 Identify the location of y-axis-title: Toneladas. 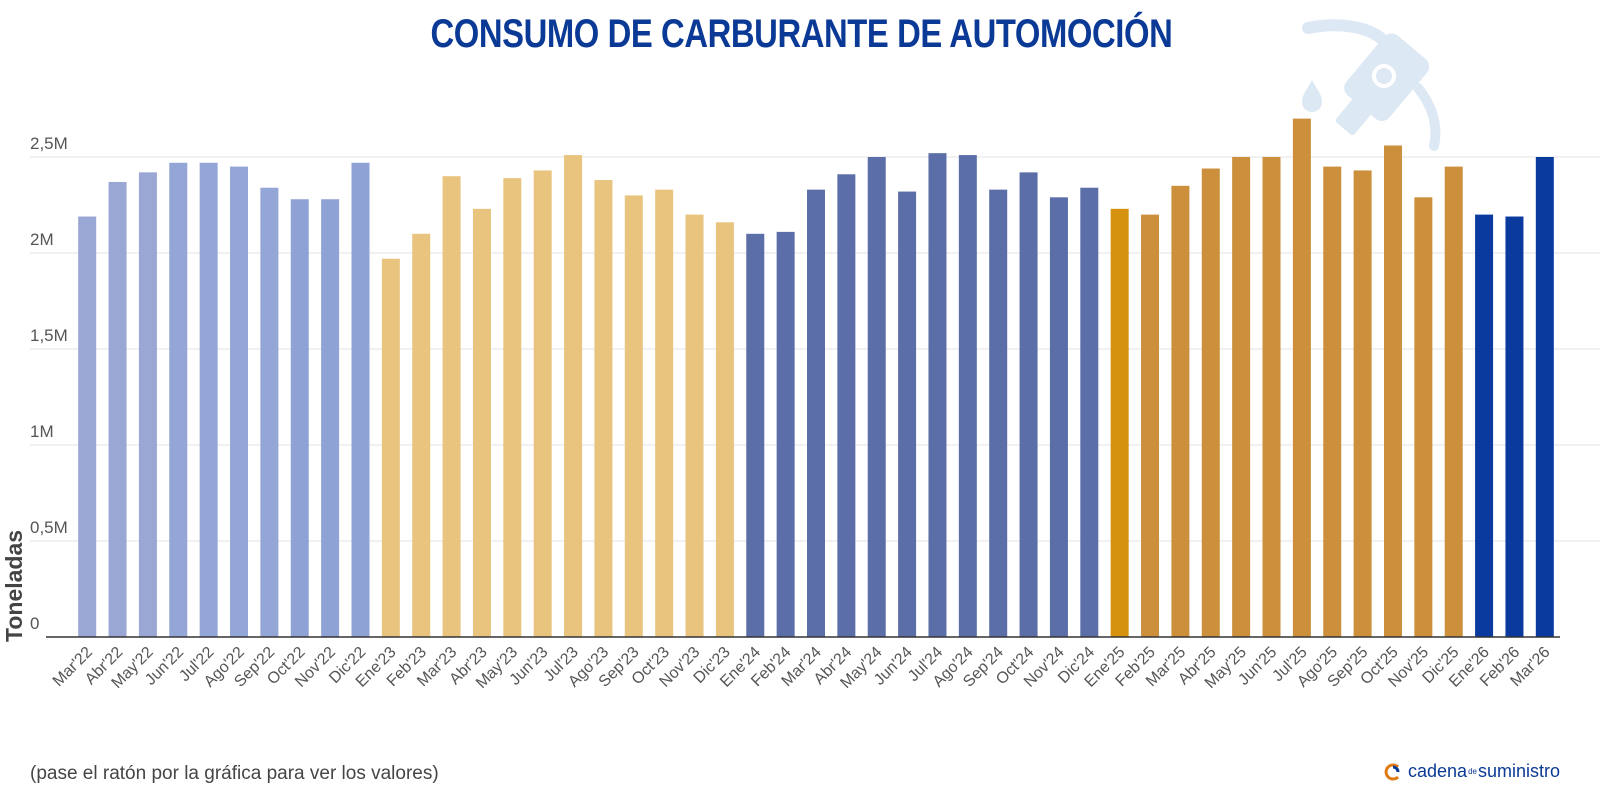
(14, 586).